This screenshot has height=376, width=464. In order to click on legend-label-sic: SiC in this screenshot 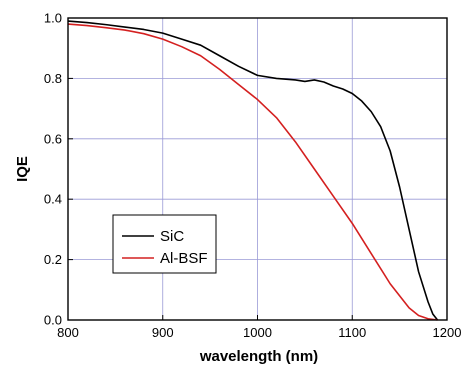, I will do `click(172, 236)`.